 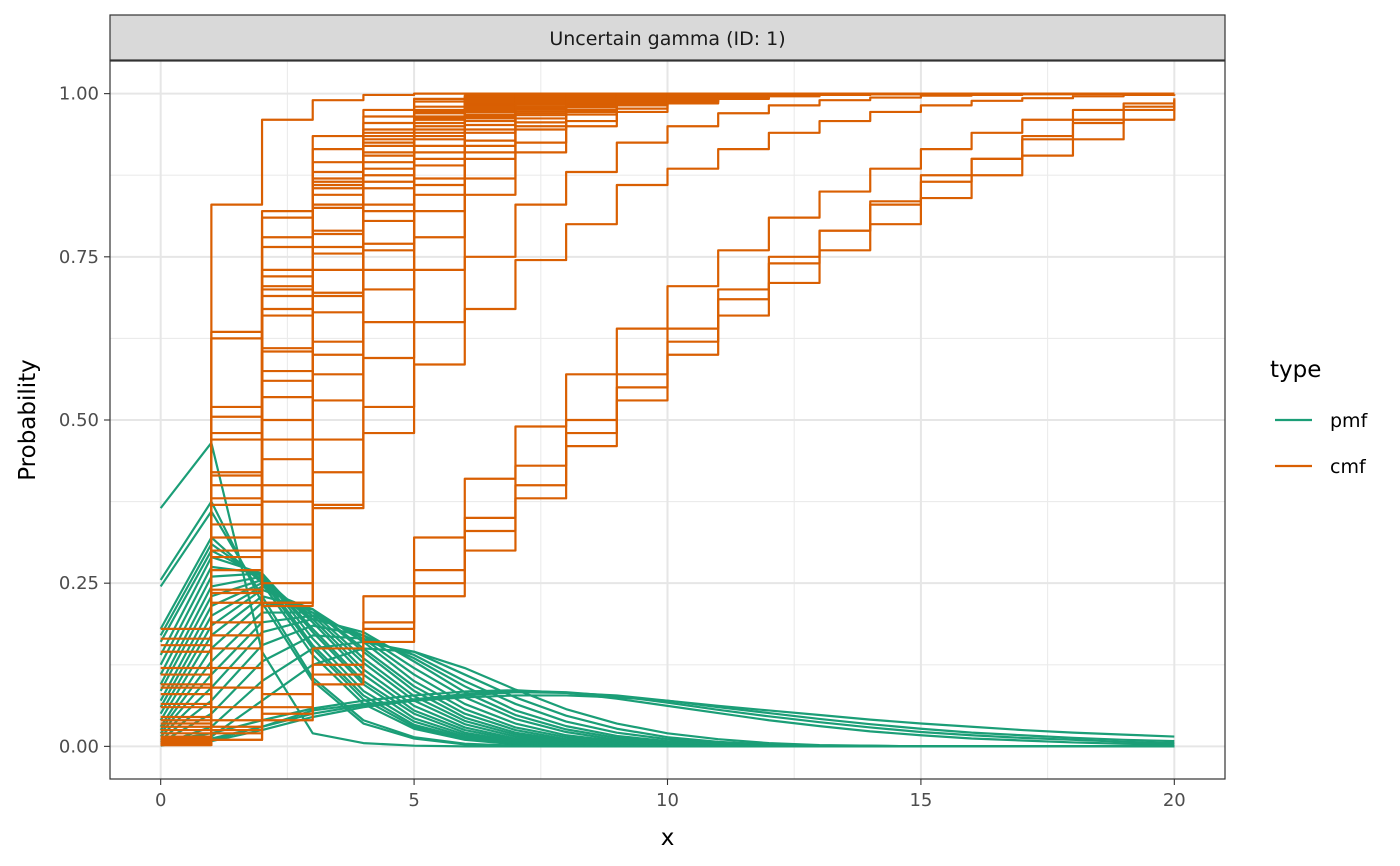 I want to click on legend-label-cmf: cmf, so click(x=1348, y=467).